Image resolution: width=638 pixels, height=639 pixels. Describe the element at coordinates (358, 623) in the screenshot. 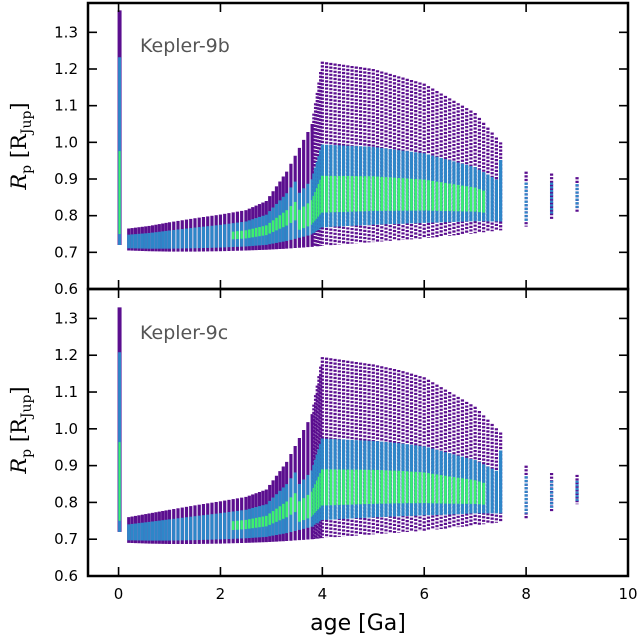

I see `x-axis-label: age [Ga]` at that location.